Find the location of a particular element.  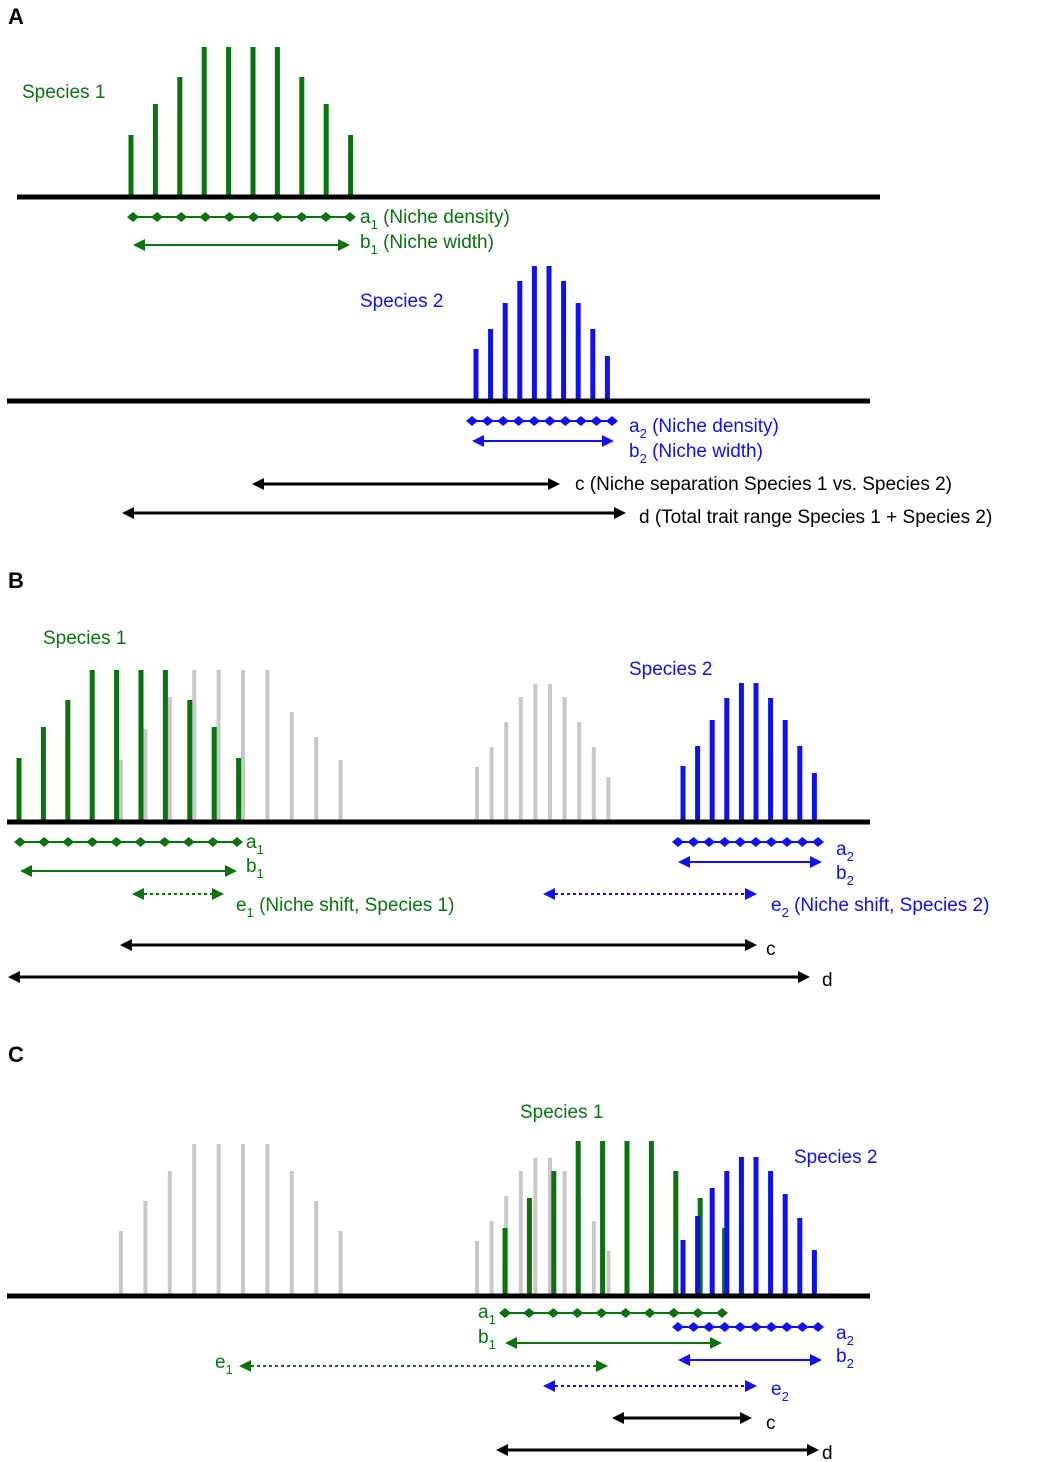

panel-b-b2-arrow-head-left is located at coordinates (684, 862).